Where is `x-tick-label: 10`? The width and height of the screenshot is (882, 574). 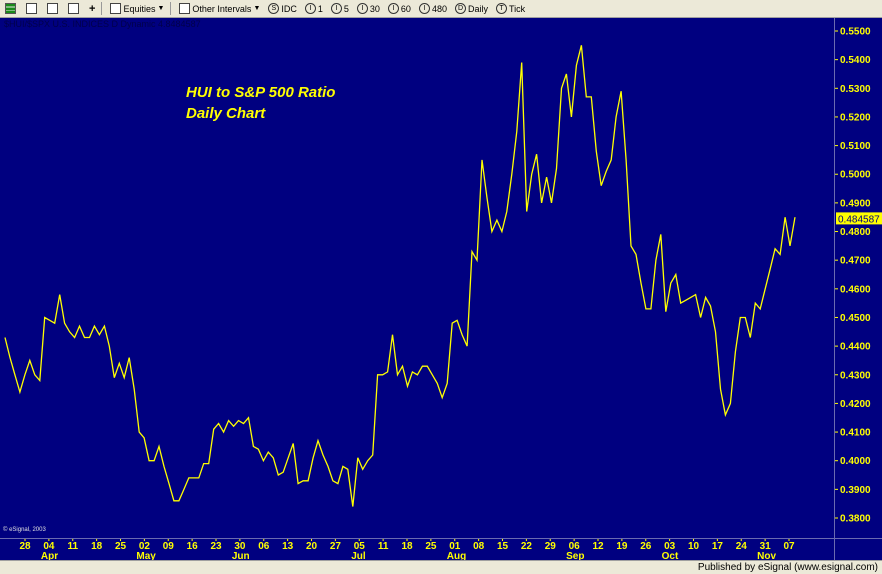 x-tick-label: 10 is located at coordinates (694, 546).